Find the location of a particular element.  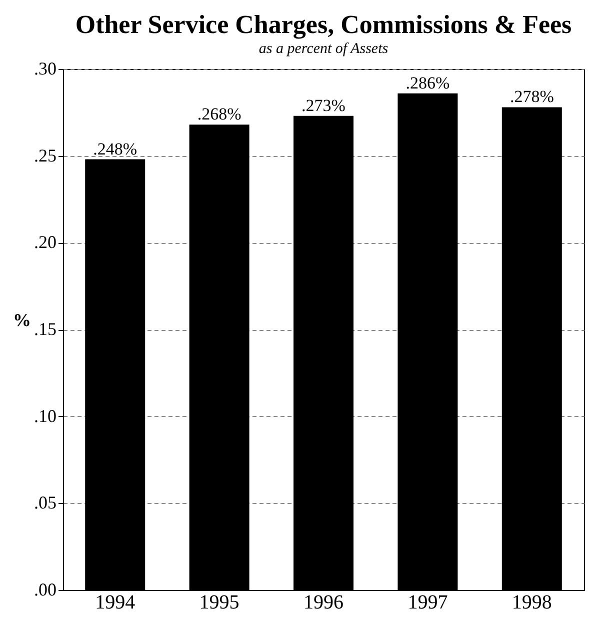

y-tick-label: .20 is located at coordinates (45, 242).